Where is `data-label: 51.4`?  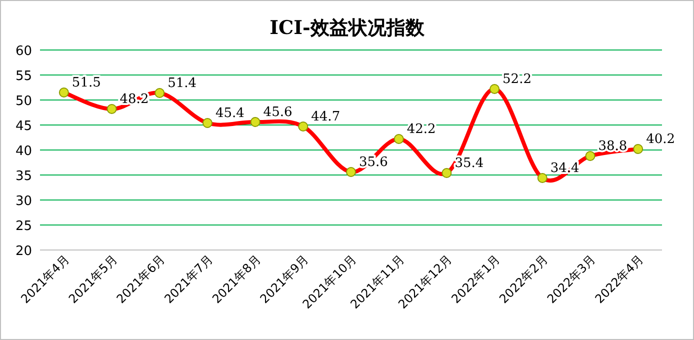 data-label: 51.4 is located at coordinates (182, 83).